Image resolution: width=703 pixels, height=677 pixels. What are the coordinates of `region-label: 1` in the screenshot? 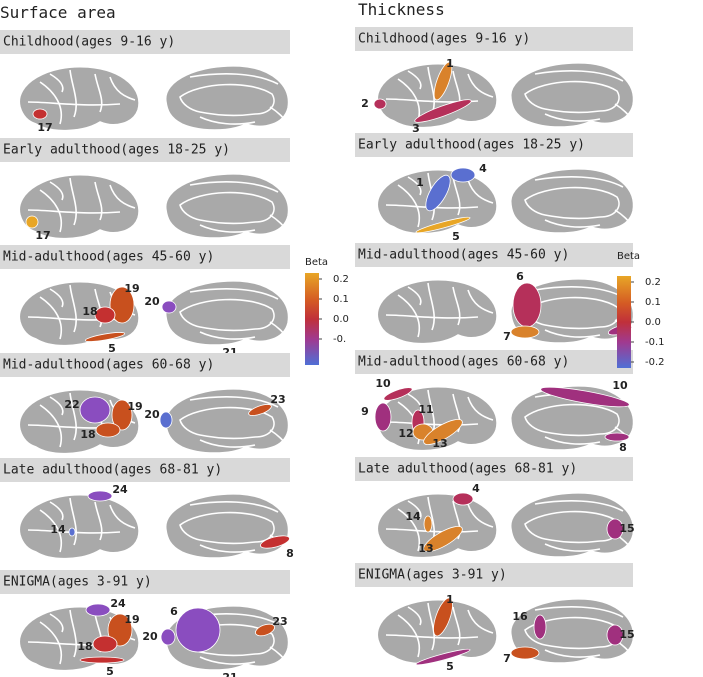 It's located at (450, 599).